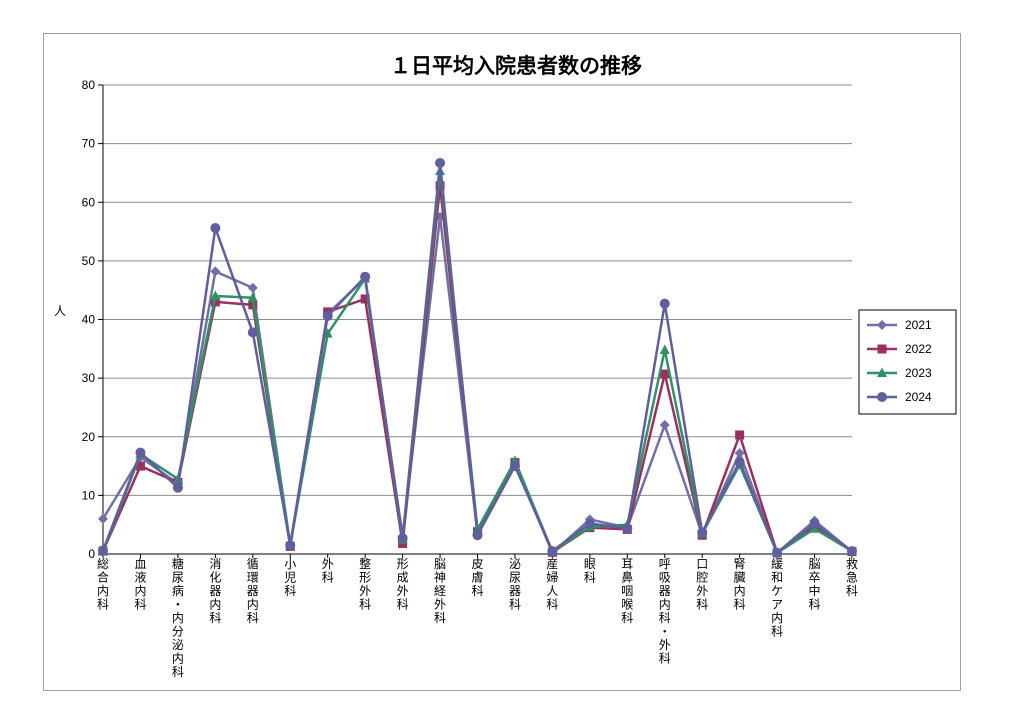  I want to click on y-tick-label: 40, so click(89, 320).